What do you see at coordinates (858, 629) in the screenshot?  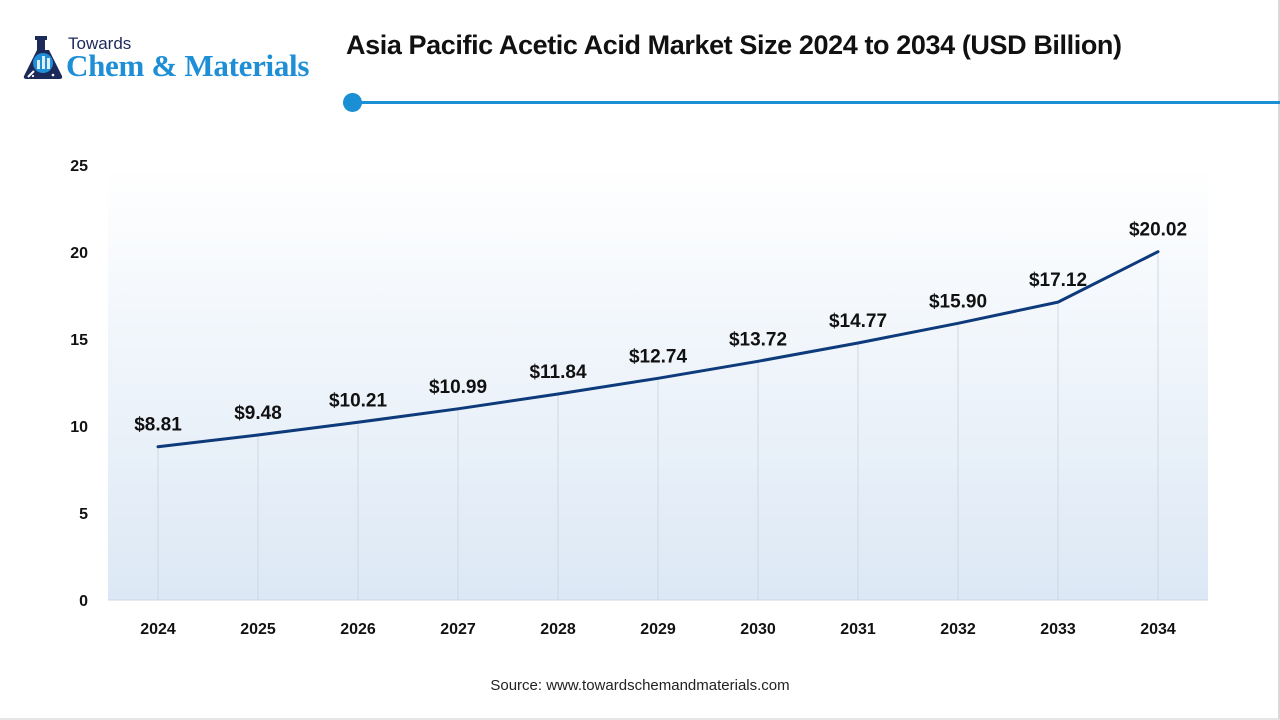 I see `x-tick-label: 2031` at bounding box center [858, 629].